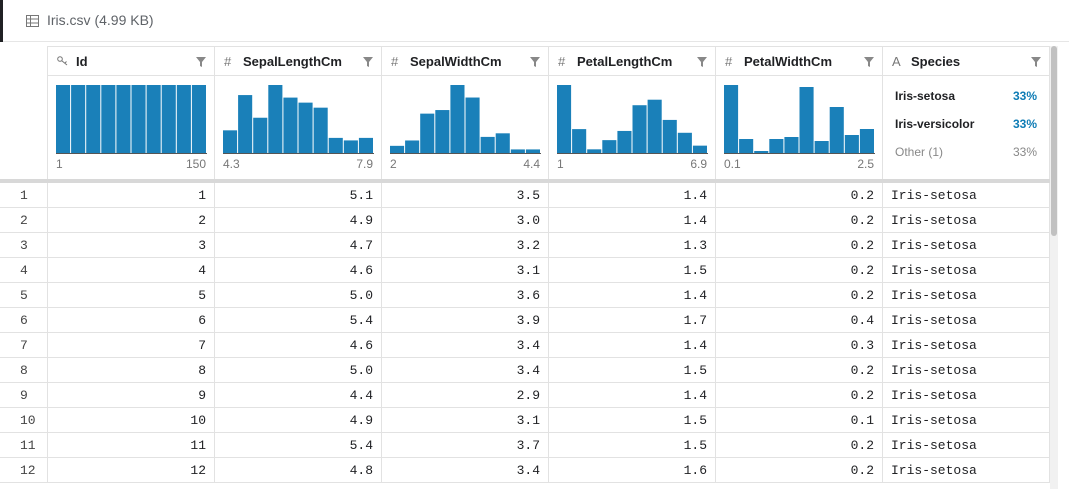 The width and height of the screenshot is (1069, 489). What do you see at coordinates (24, 195) in the screenshot?
I see `row-index: 1` at bounding box center [24, 195].